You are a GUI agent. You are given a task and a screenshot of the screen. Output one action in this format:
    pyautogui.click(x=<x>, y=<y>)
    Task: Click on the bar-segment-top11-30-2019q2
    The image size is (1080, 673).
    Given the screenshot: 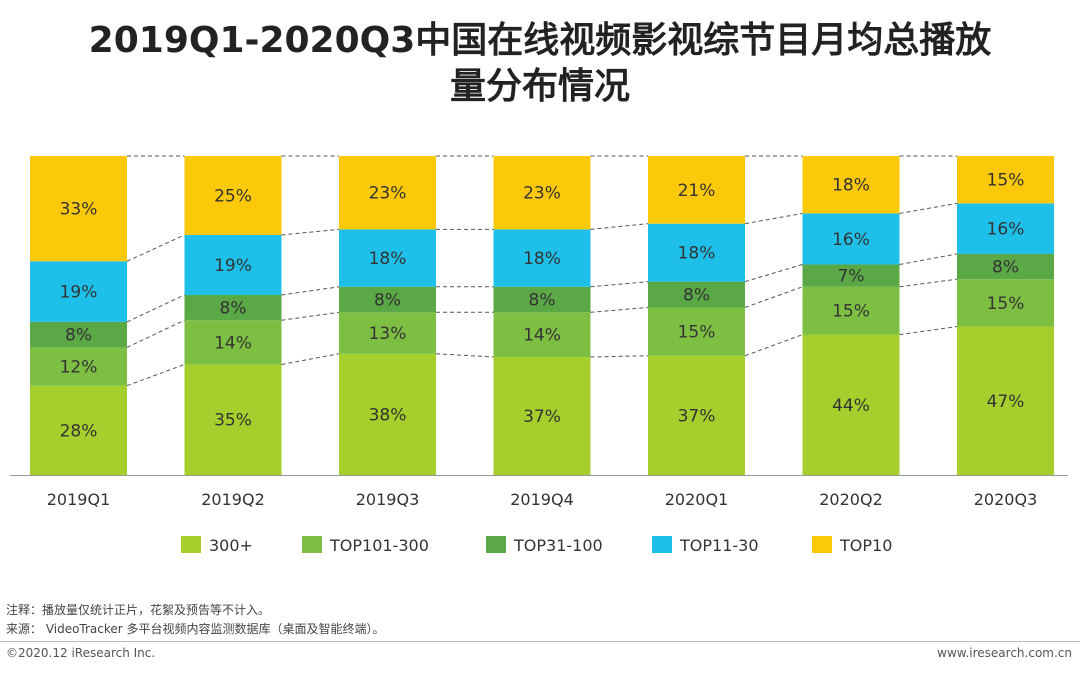 What is the action you would take?
    pyautogui.click(x=233, y=264)
    